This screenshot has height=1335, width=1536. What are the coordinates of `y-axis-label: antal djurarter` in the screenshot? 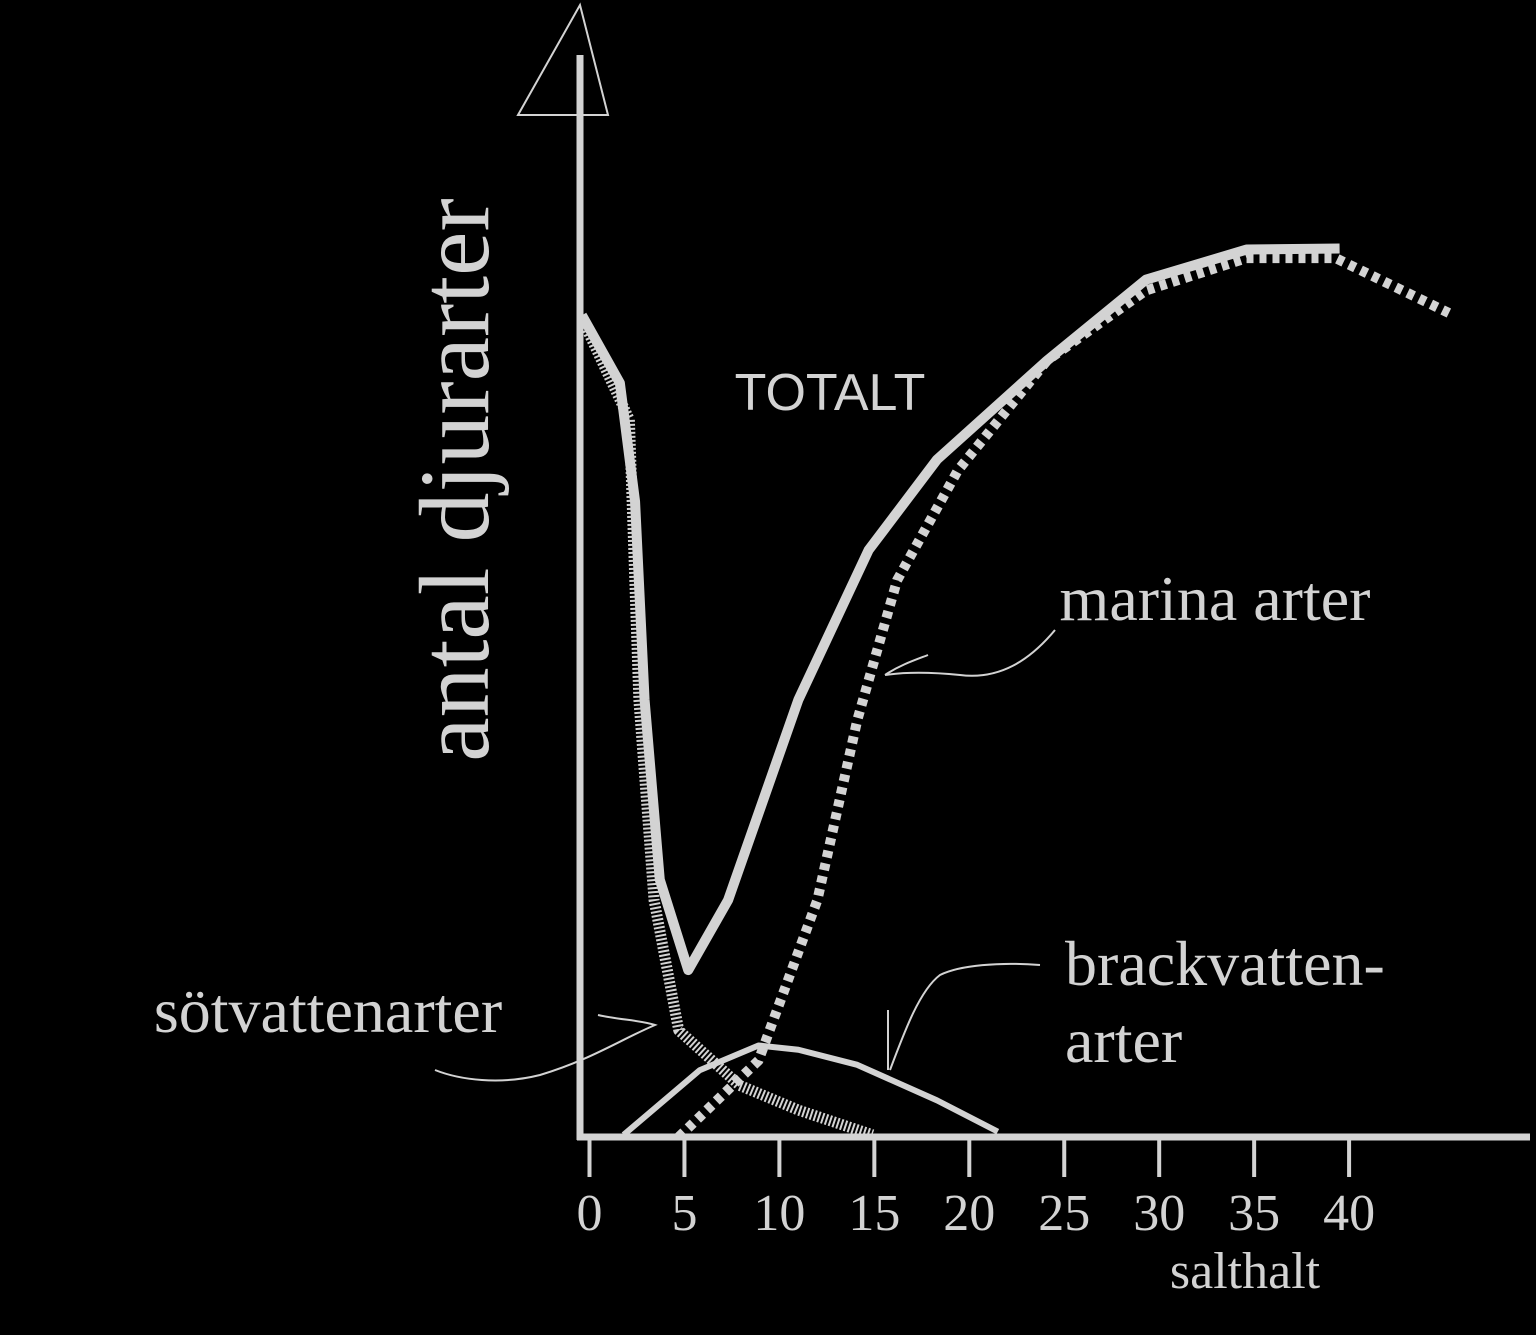 It's located at (454, 480).